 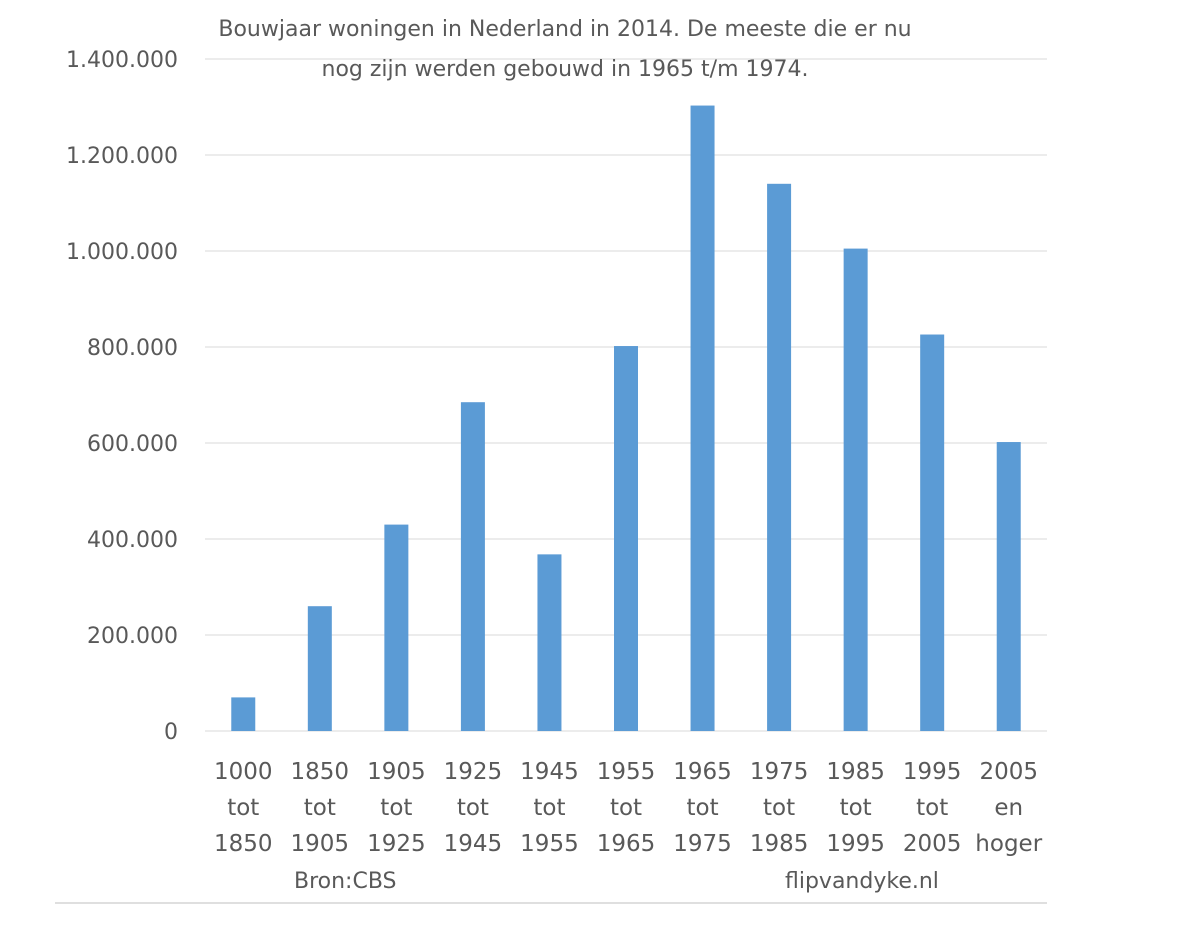 What do you see at coordinates (1008, 844) in the screenshot?
I see `x-tick-label: hoger` at bounding box center [1008, 844].